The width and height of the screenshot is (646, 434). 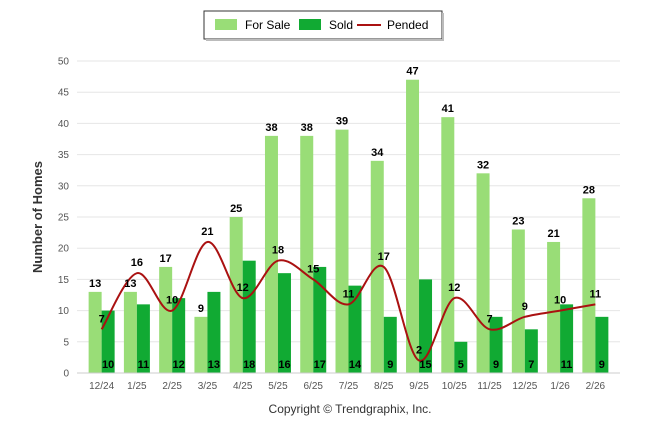 I want to click on data-label-sold: 15, so click(x=425, y=365).